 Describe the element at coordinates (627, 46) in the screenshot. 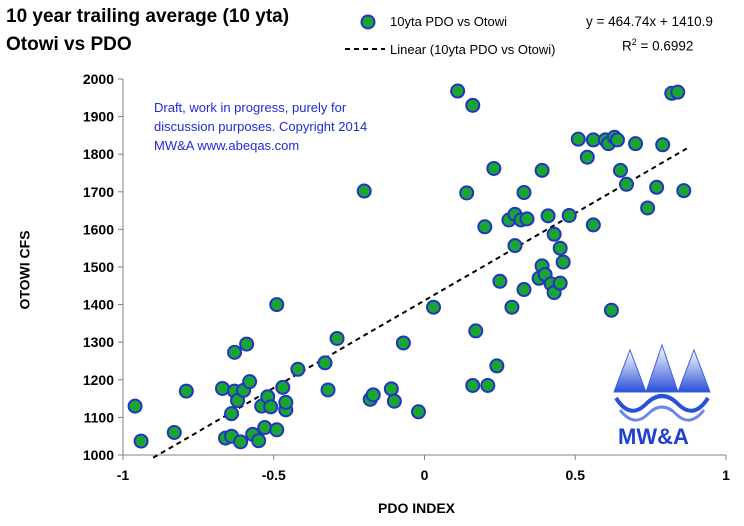

I see `r-squared-label: R` at that location.